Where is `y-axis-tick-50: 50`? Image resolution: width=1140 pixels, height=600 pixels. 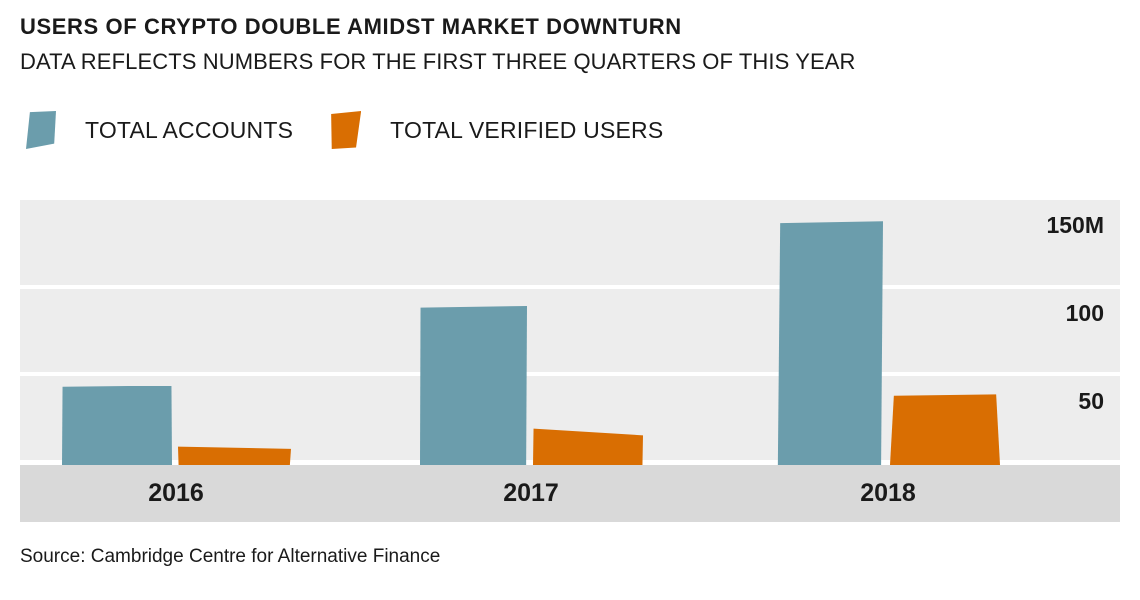
y-axis-tick-50: 50 is located at coordinates (1091, 401).